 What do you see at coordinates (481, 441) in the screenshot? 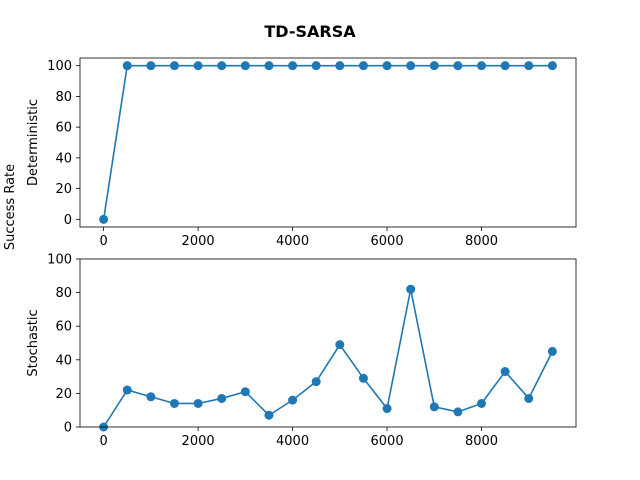
I see `stochastic-x-tick-label: 8000` at bounding box center [481, 441].